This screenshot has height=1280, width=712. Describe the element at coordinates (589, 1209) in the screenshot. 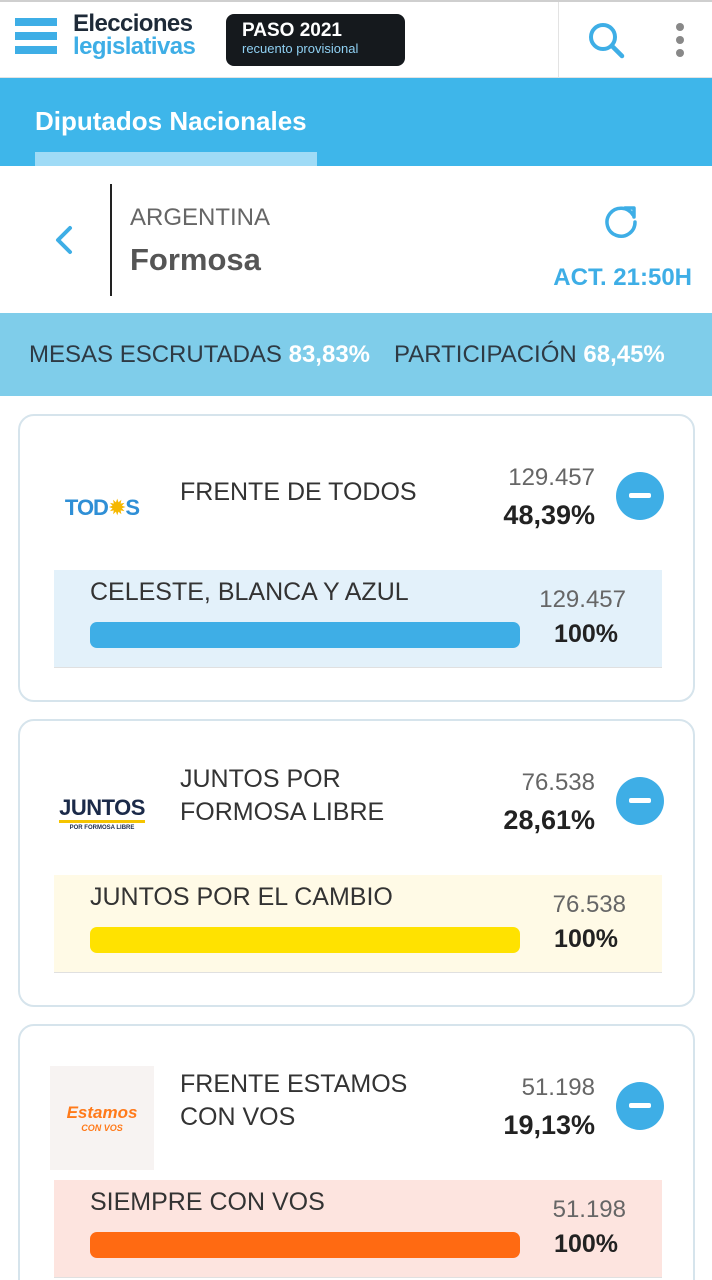

I see `list-votes: 51.198` at that location.